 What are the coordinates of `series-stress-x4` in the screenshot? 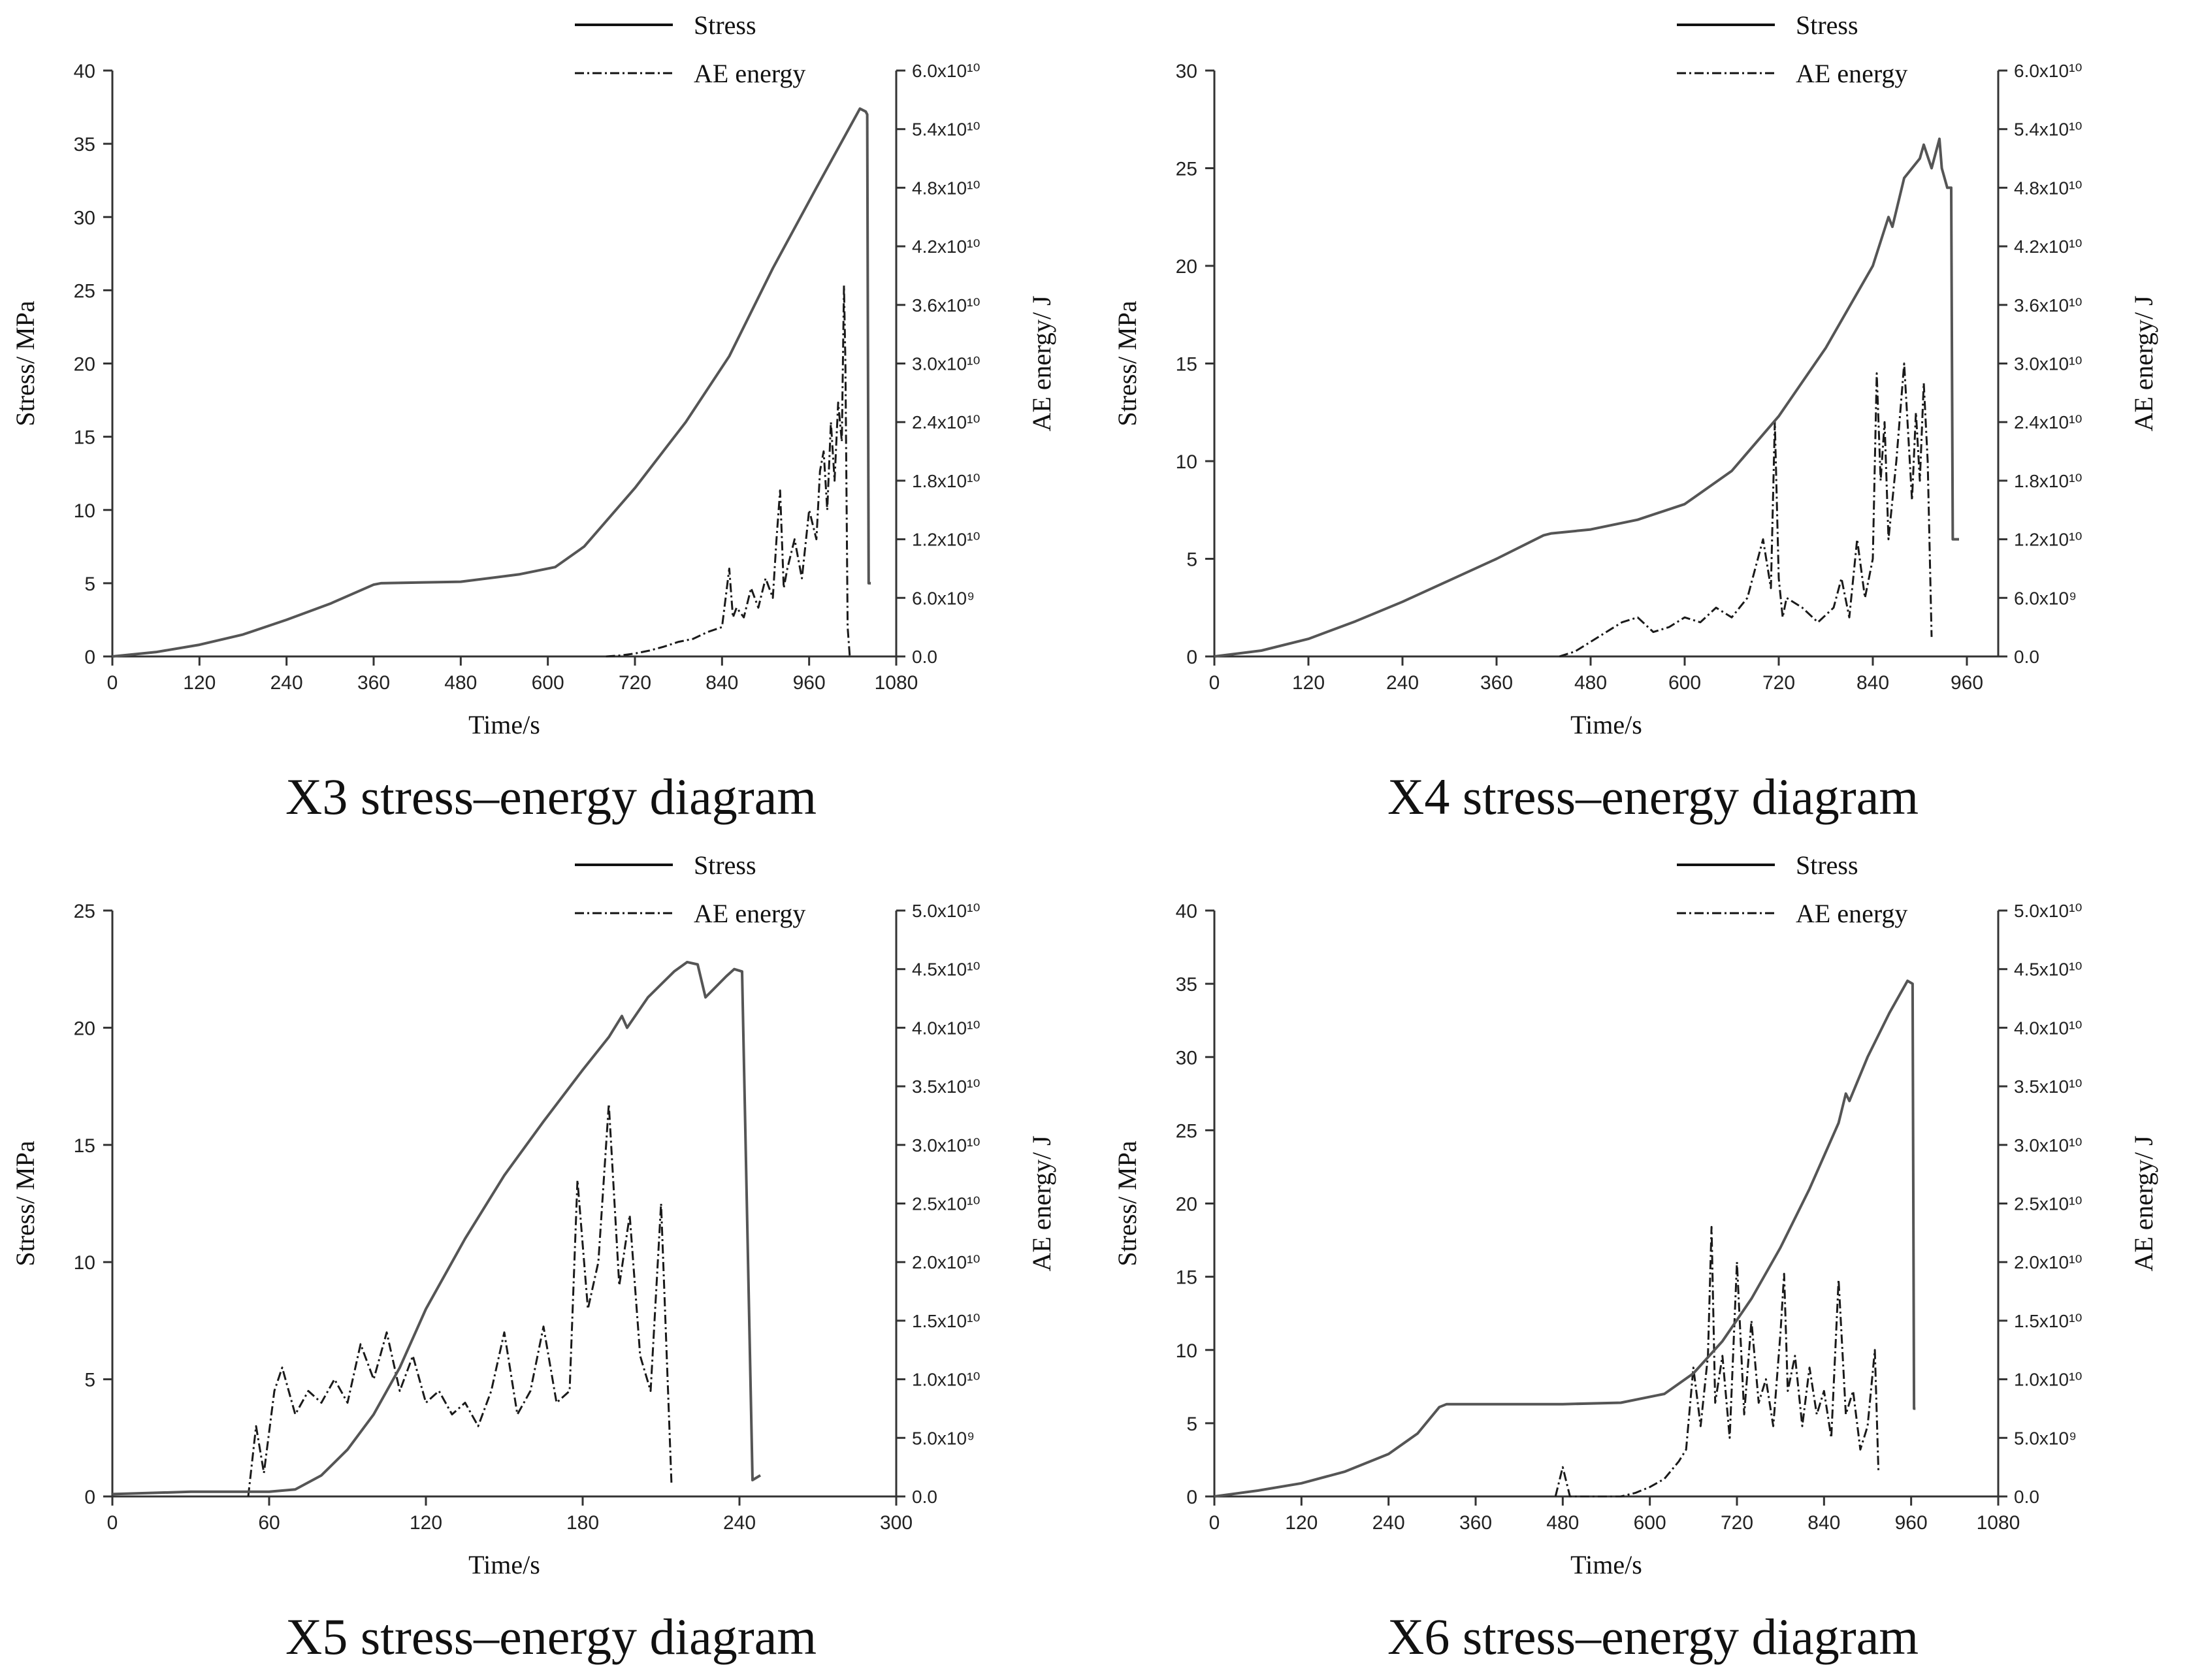 It's located at (1586, 397).